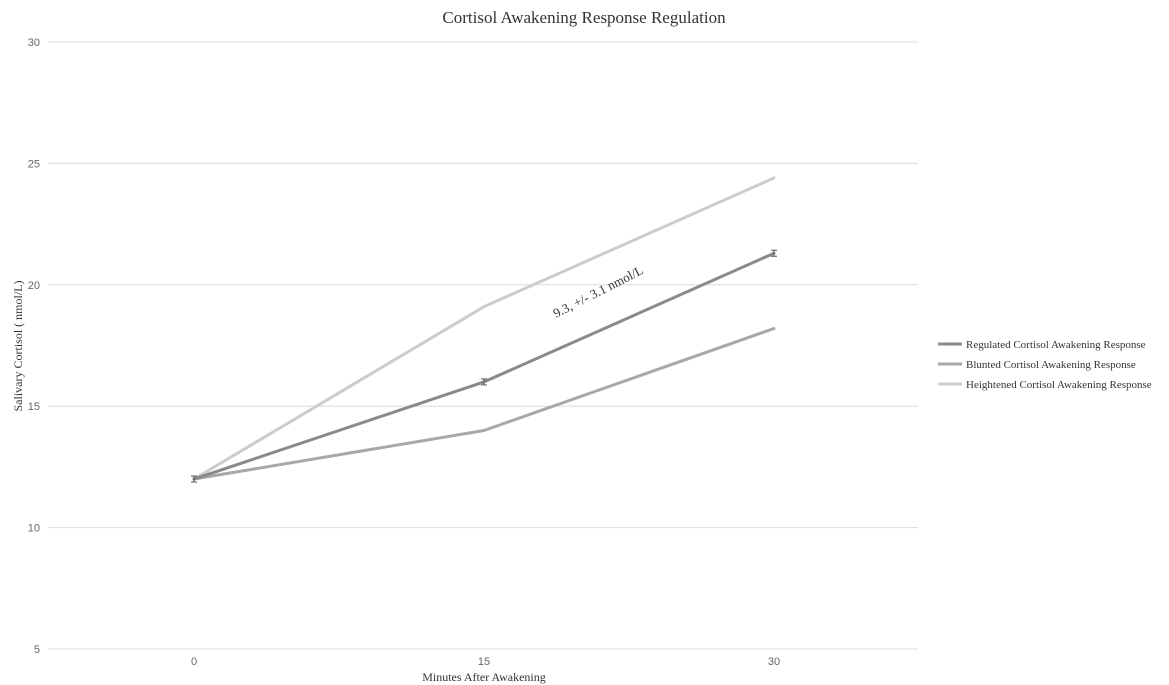 The width and height of the screenshot is (1169, 685). Describe the element at coordinates (1051, 365) in the screenshot. I see `legend-label: Blunted Cortisol Awakening Response` at that location.